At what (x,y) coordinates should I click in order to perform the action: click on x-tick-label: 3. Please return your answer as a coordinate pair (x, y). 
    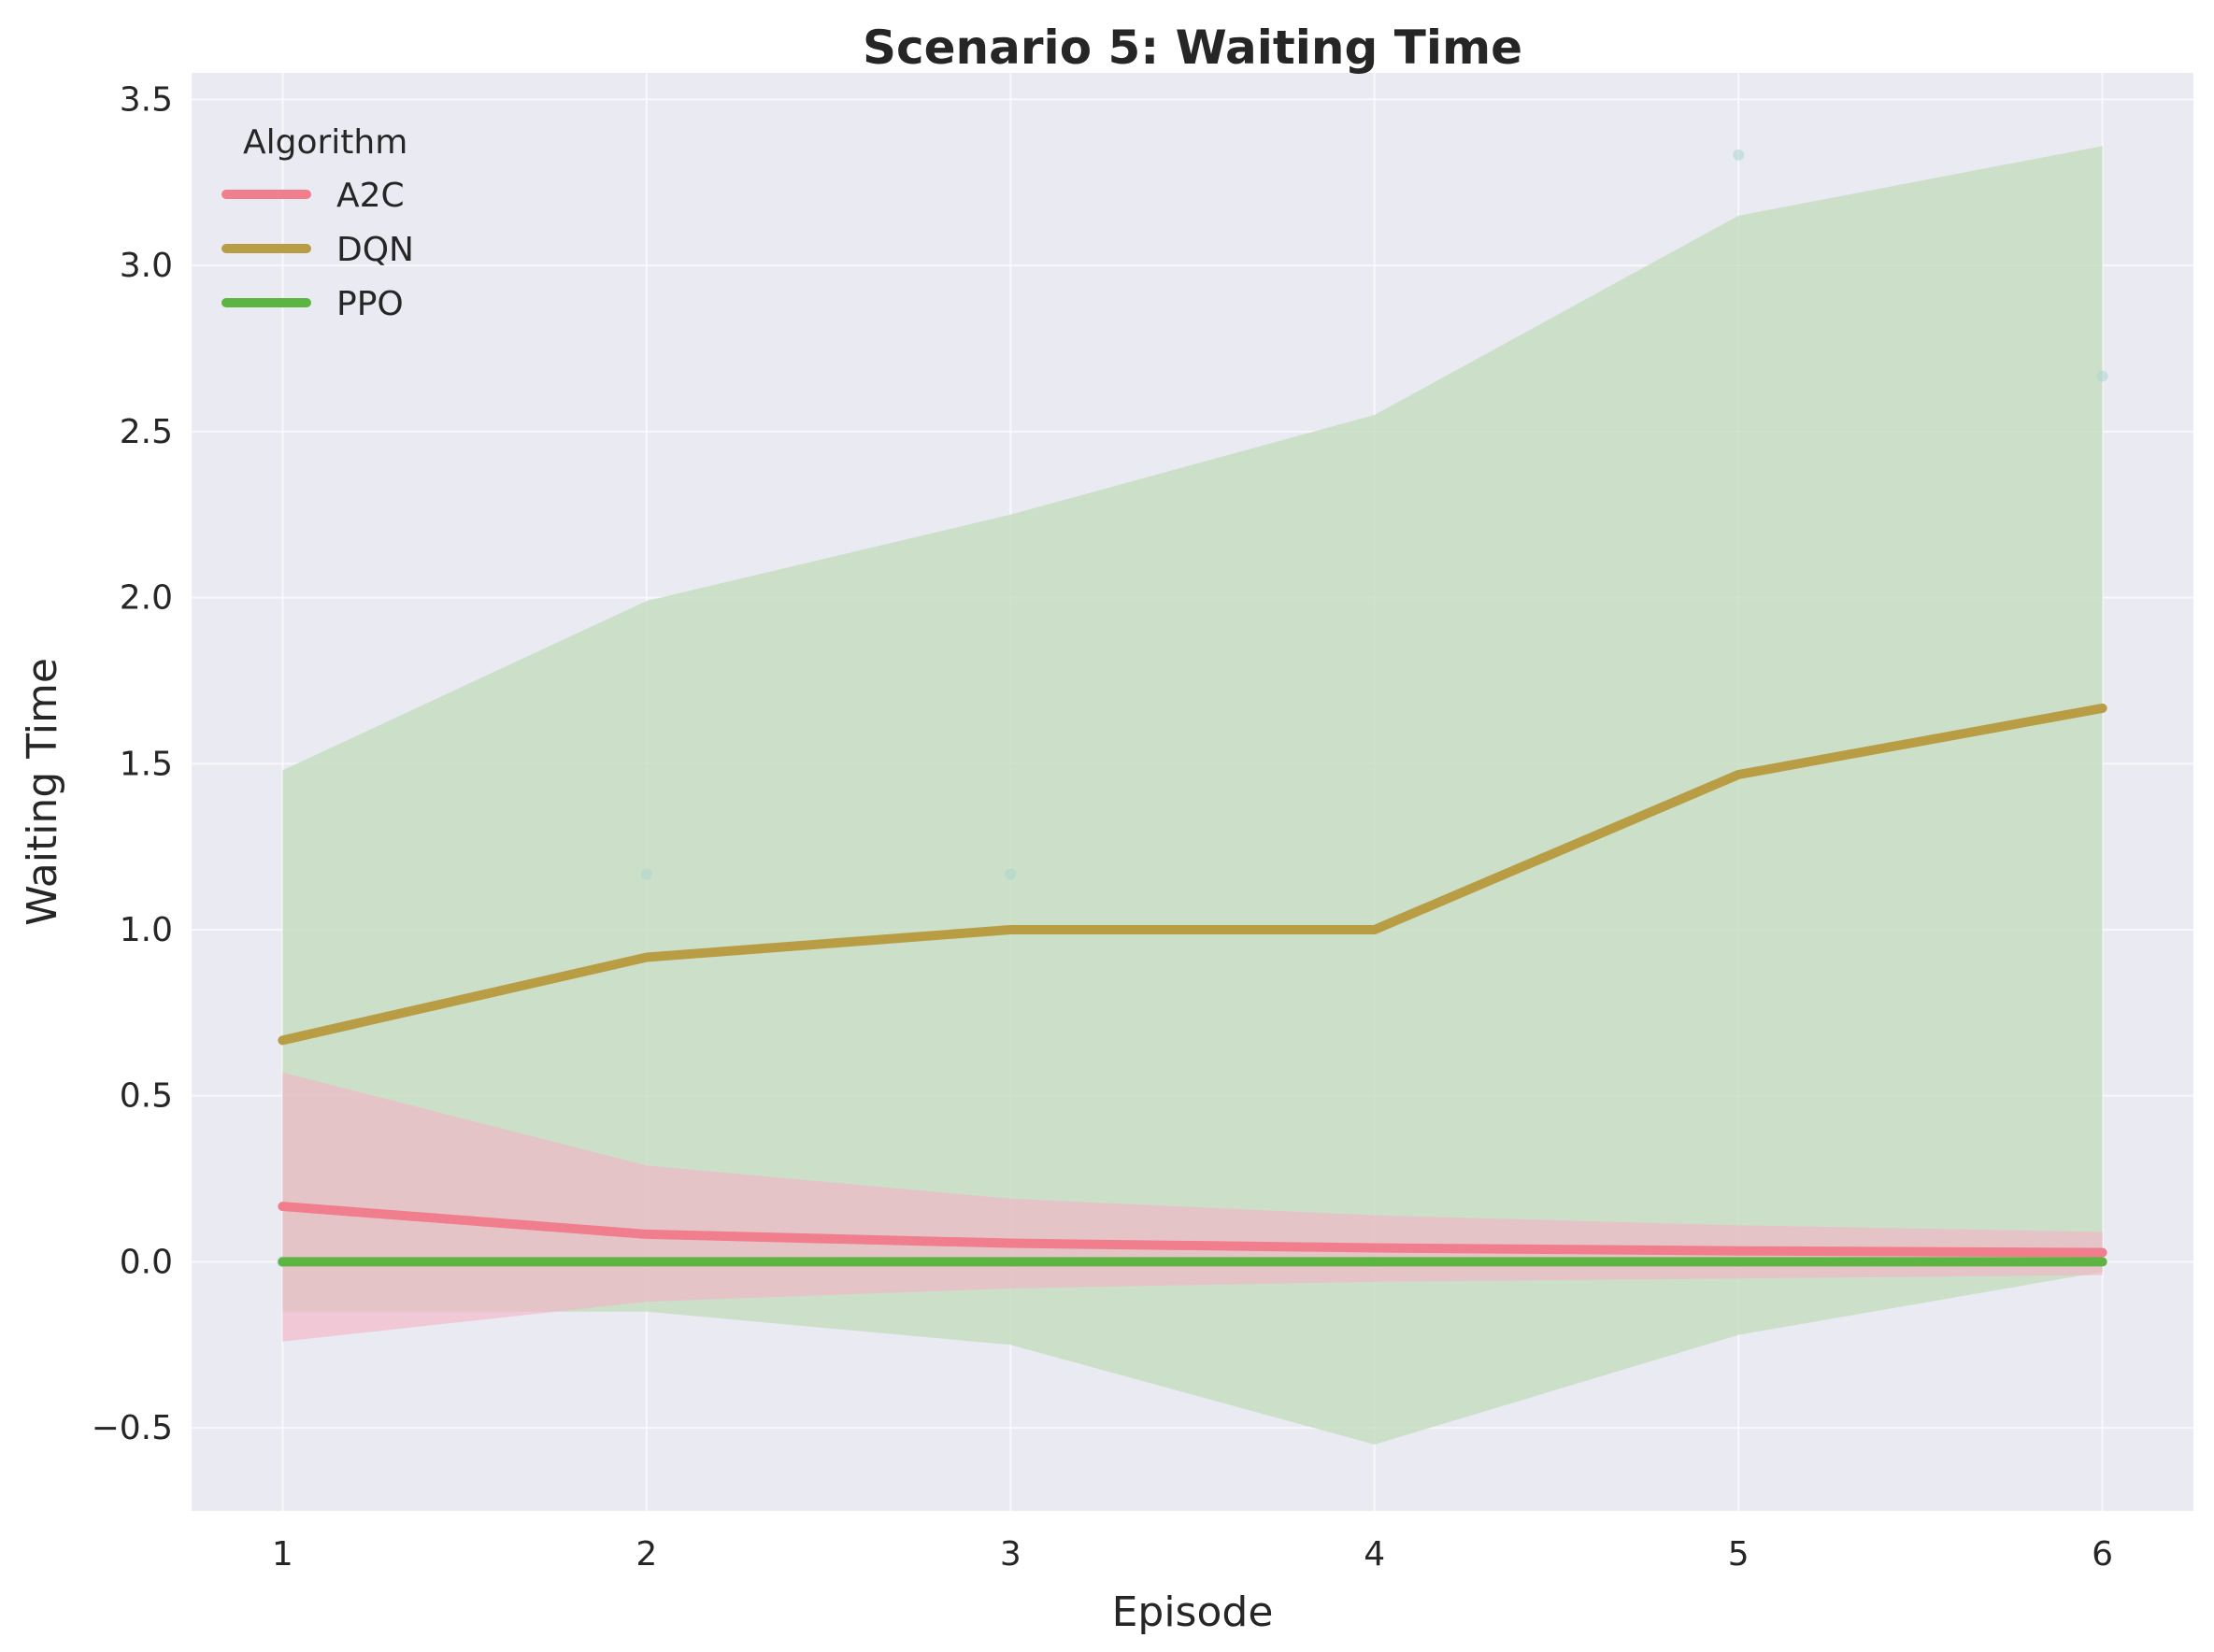
    Looking at the image, I should click on (1010, 1554).